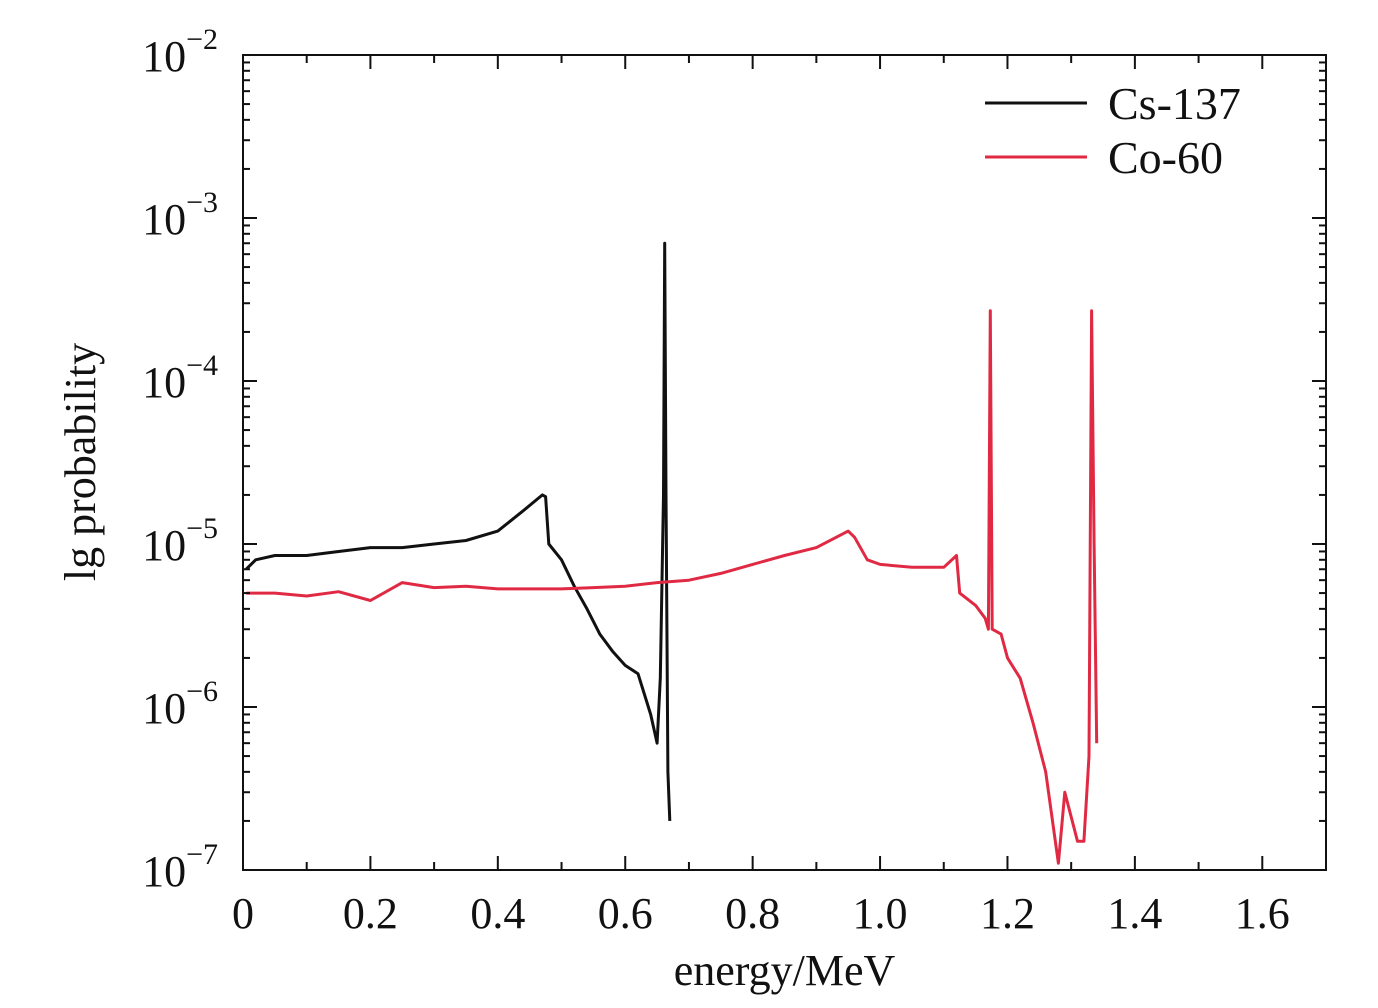  Describe the element at coordinates (497, 913) in the screenshot. I see `x-tick-label: 0.4` at that location.